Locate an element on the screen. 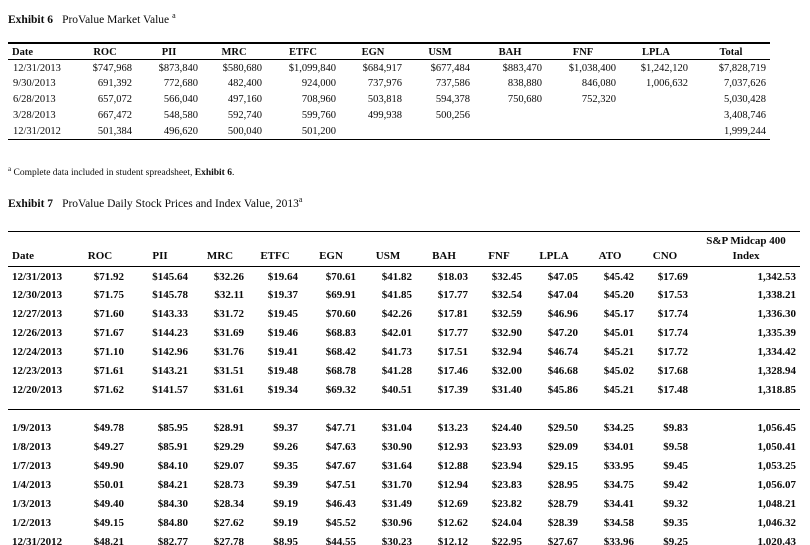 The width and height of the screenshot is (810, 545). value-cell: $47.51 is located at coordinates (340, 485).